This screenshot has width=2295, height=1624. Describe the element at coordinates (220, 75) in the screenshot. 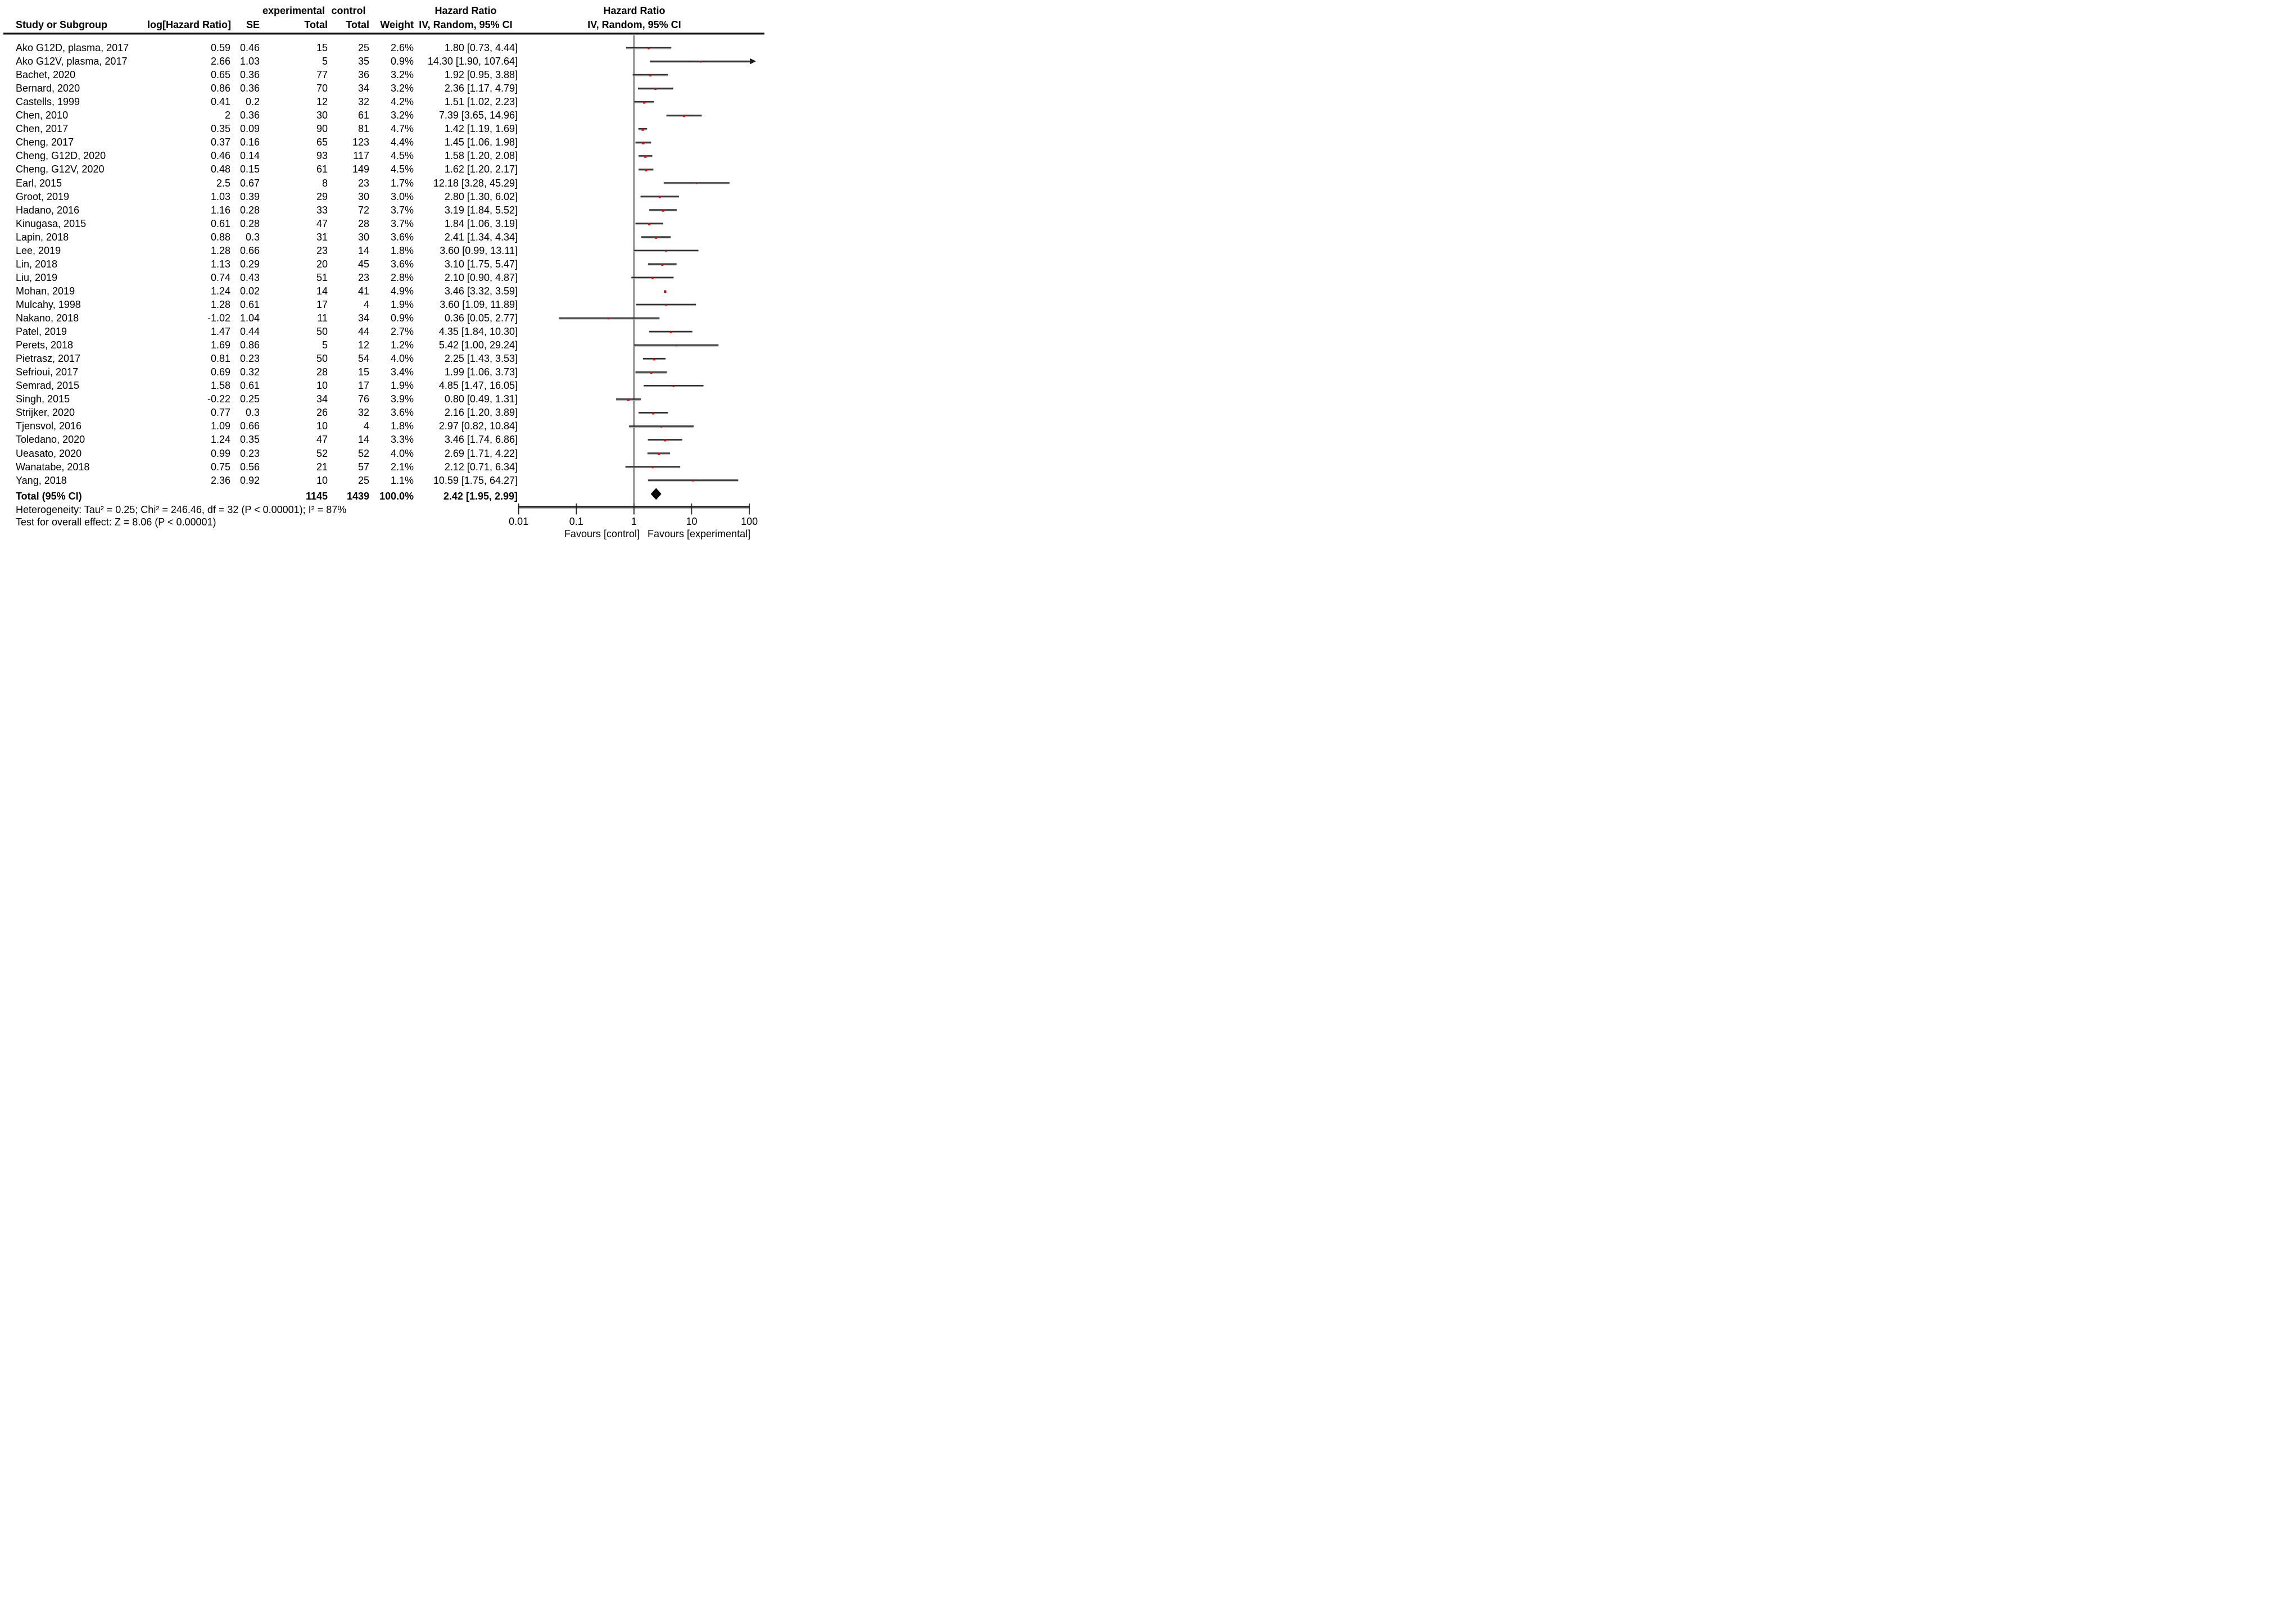

I see `log-hr-value: 0.65` at that location.